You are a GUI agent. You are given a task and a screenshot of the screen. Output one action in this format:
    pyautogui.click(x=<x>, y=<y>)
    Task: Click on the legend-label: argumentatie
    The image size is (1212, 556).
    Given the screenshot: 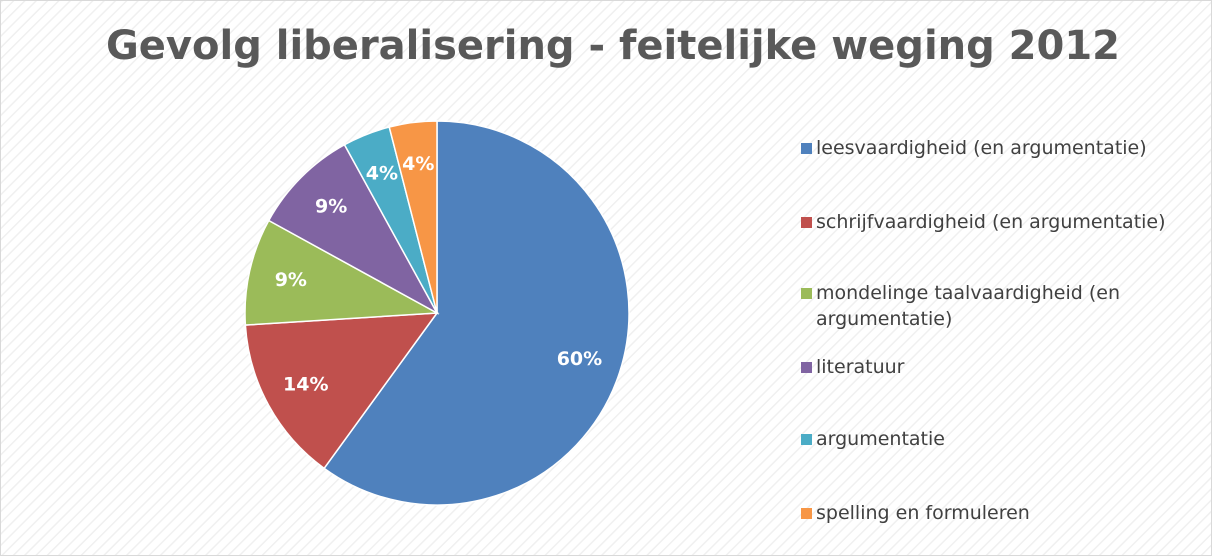 What is the action you would take?
    pyautogui.click(x=880, y=439)
    